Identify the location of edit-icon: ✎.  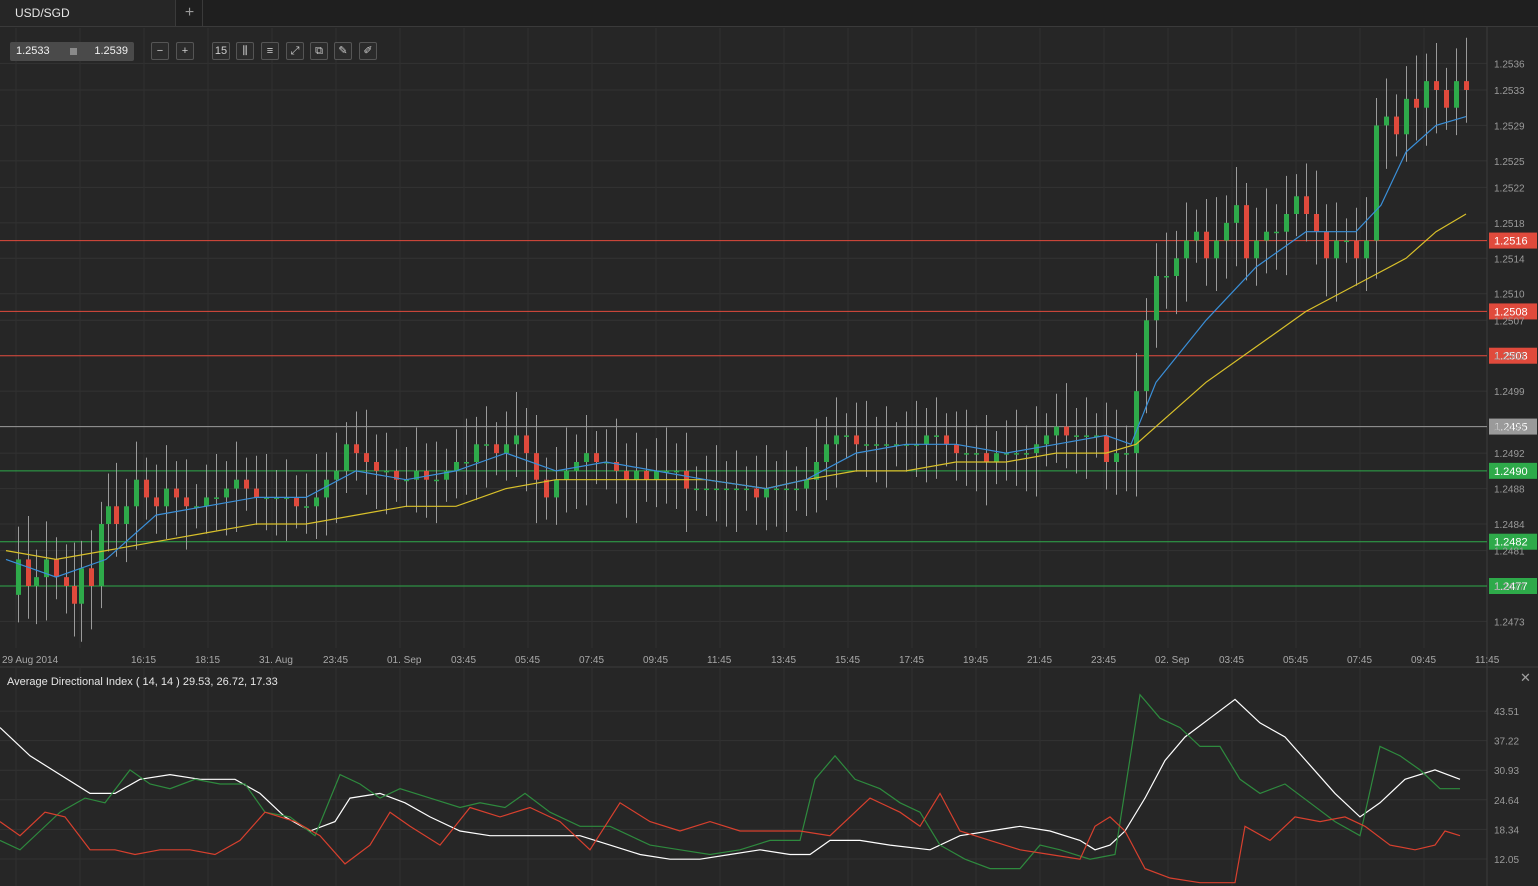
(343, 51).